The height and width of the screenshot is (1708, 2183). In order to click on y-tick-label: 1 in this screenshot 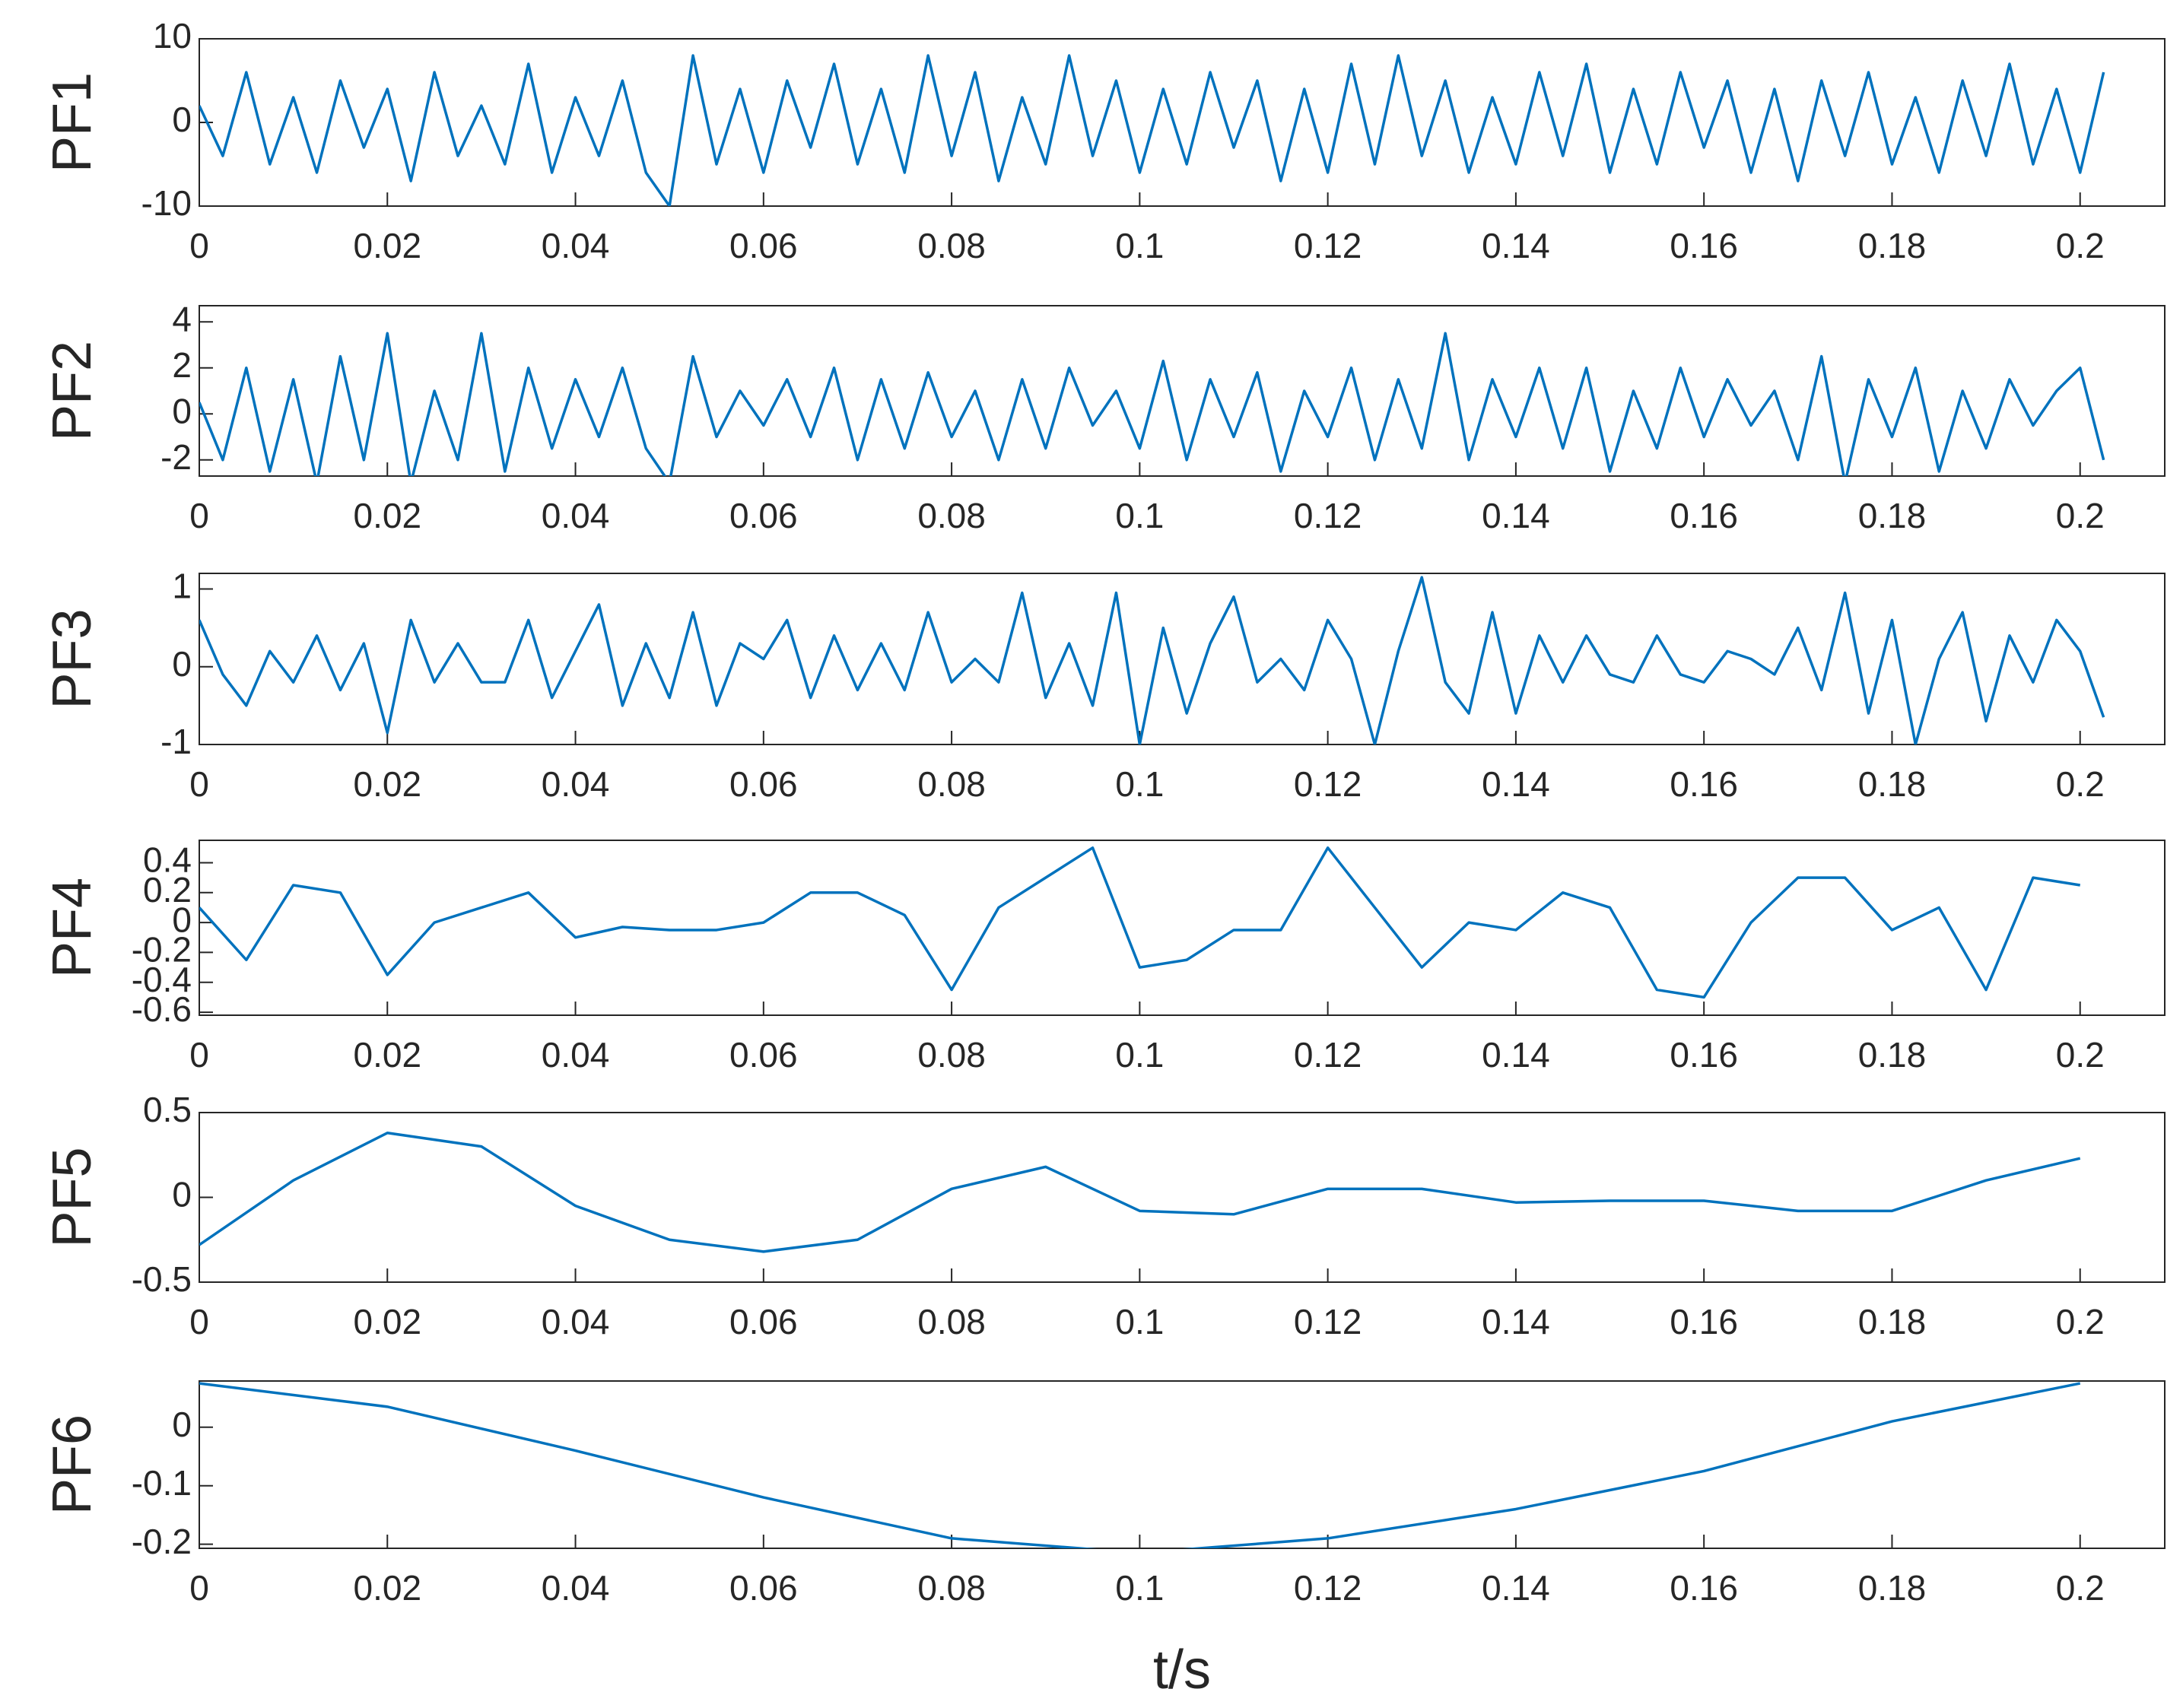, I will do `click(182, 586)`.